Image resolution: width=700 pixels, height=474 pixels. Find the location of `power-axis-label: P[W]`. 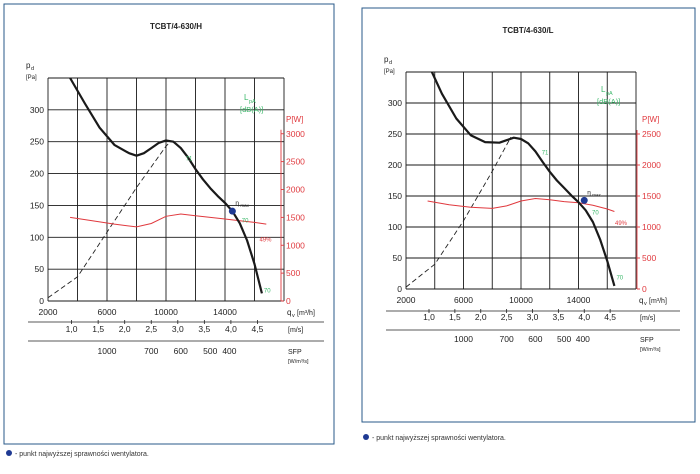

power-axis-label: P[W] is located at coordinates (650, 119).